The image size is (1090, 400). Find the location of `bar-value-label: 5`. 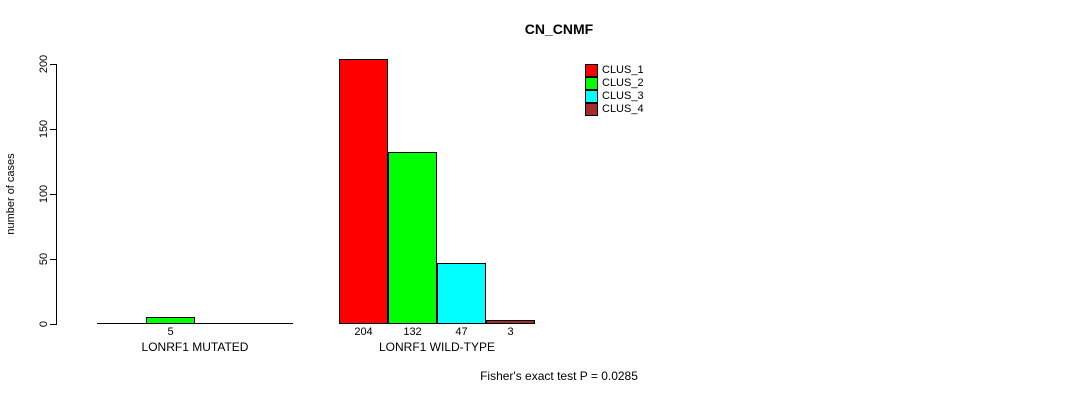

bar-value-label: 5 is located at coordinates (170, 332).